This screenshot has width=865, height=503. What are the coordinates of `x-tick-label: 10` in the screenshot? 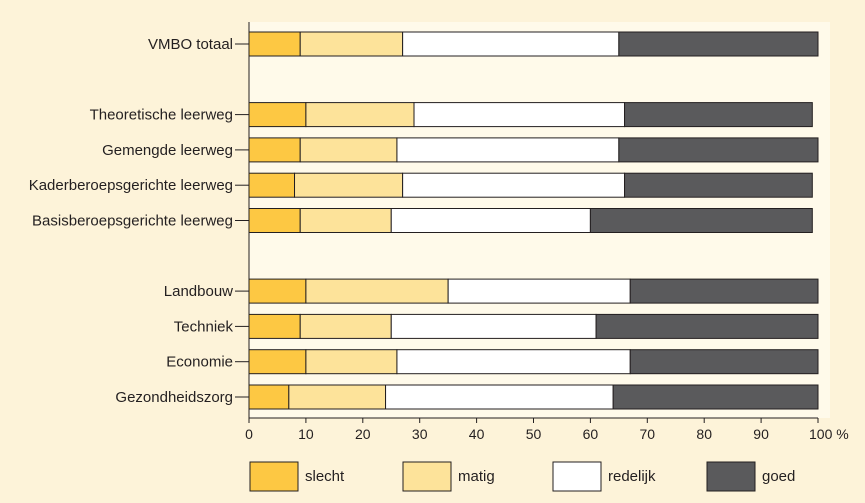 It's located at (306, 434).